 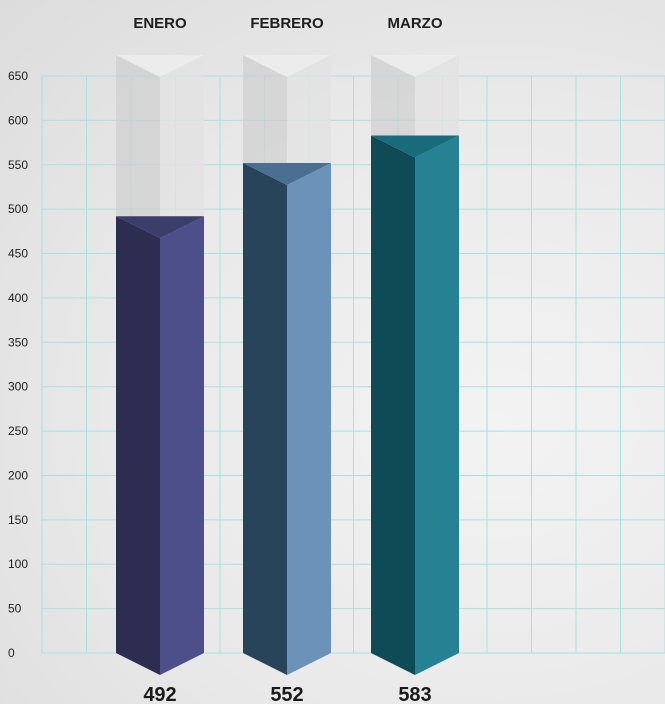 I want to click on category-label: FEBRERO, so click(x=287, y=23).